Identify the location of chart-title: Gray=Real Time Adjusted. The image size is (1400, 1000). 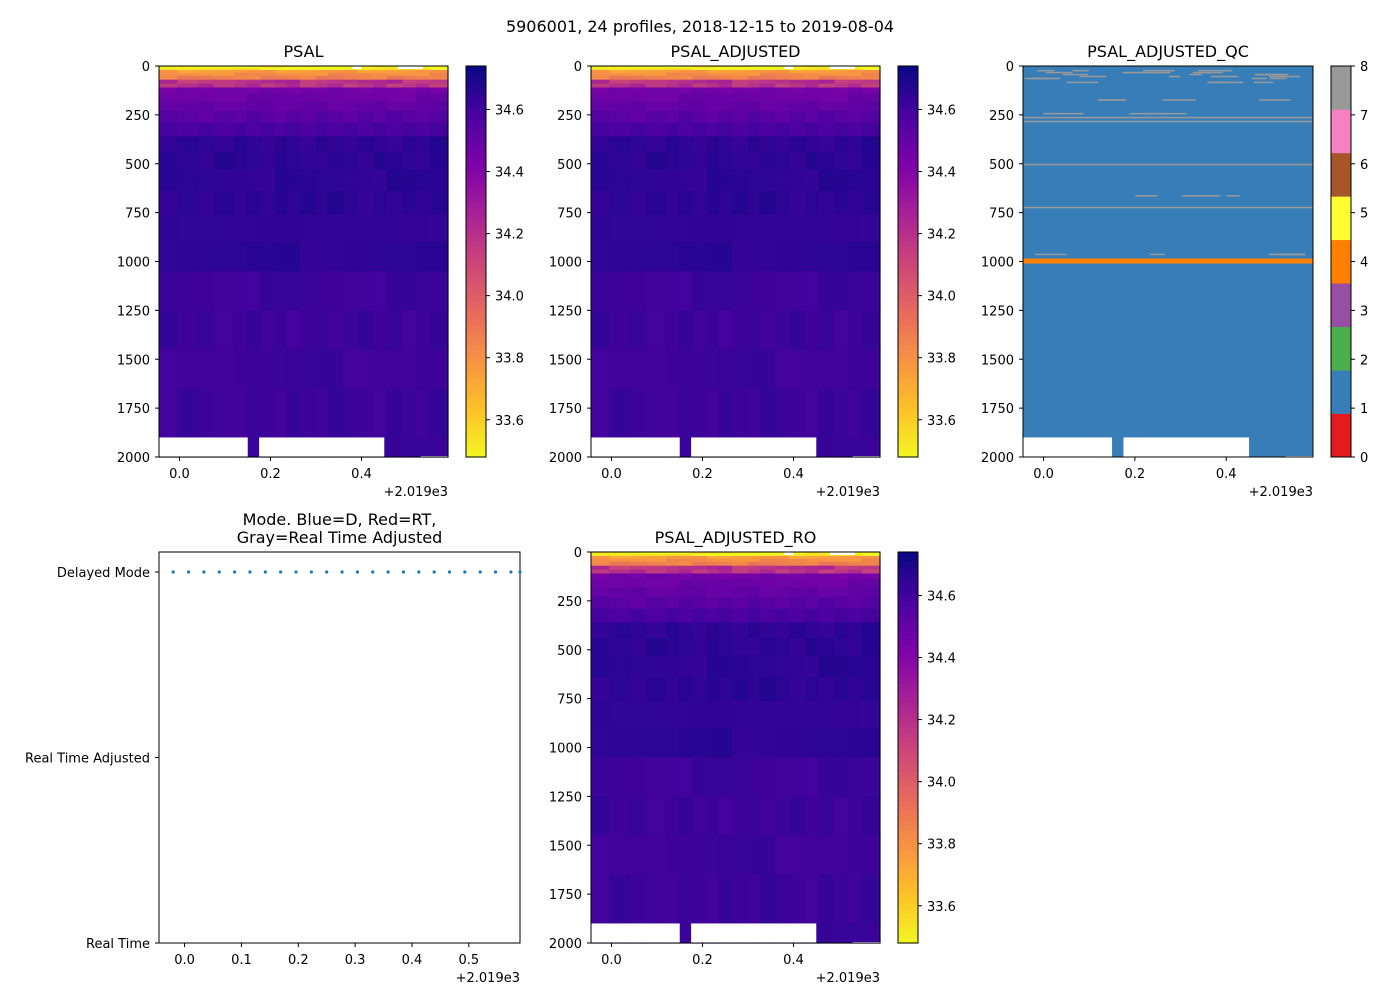
(340, 537).